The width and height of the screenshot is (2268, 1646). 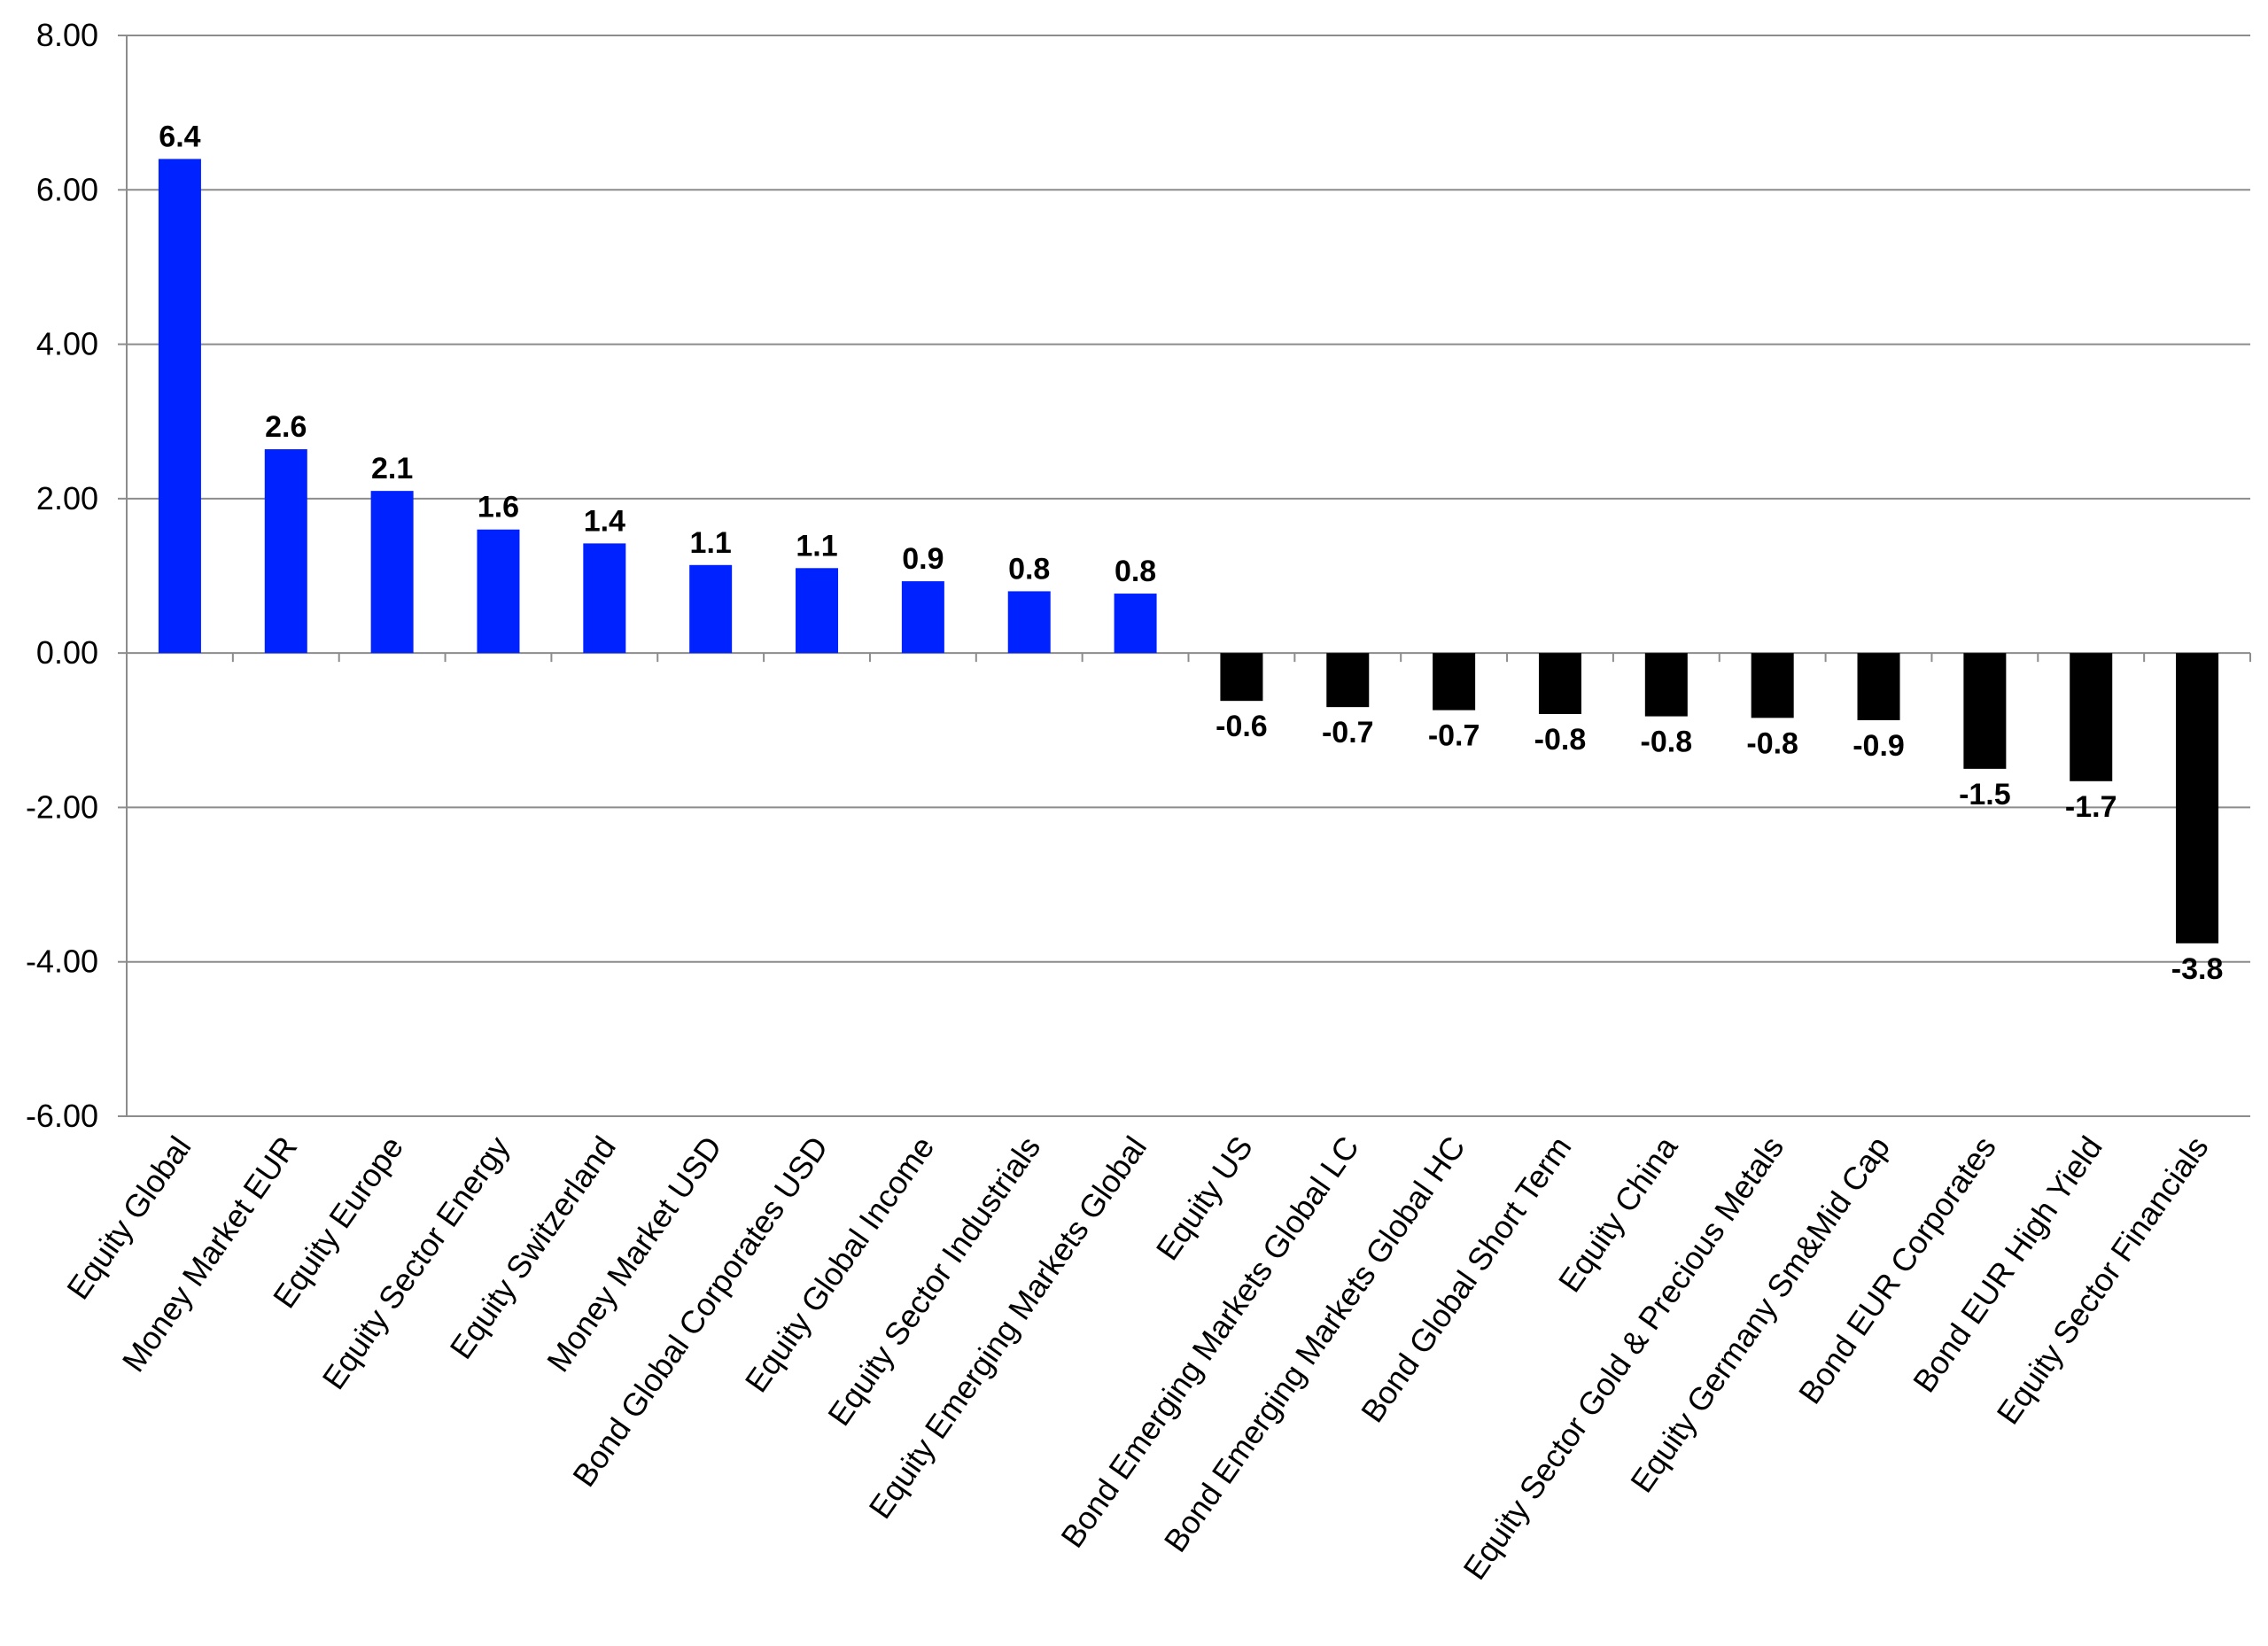 I want to click on y-tick-label: 2.00, so click(x=67, y=498).